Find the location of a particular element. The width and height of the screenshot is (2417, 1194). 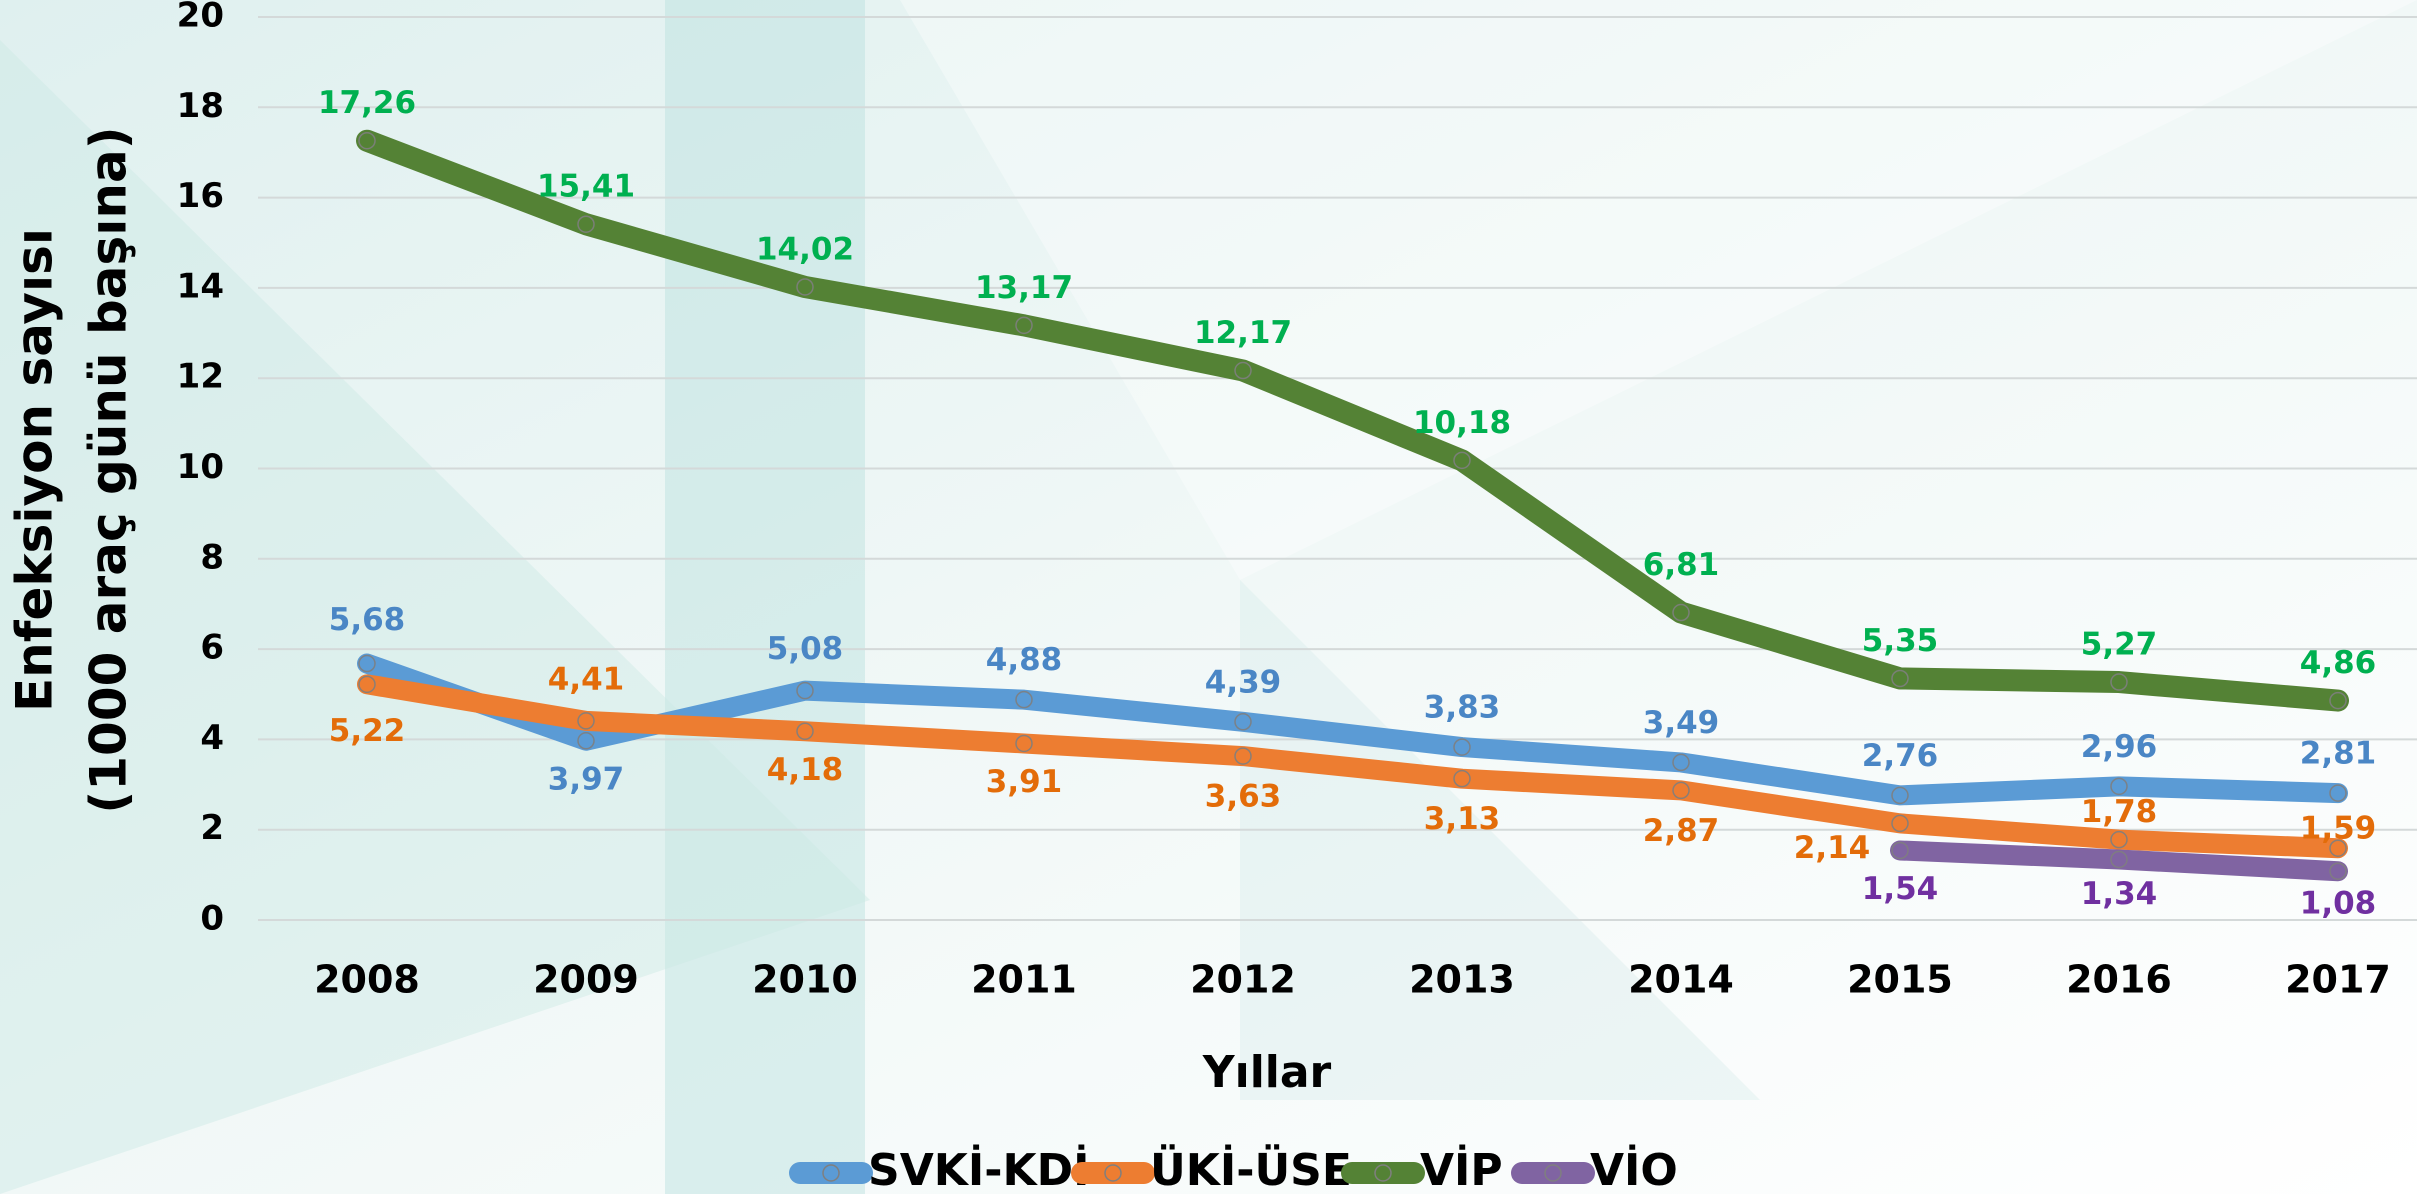

data-label: 5,68 is located at coordinates (367, 620).